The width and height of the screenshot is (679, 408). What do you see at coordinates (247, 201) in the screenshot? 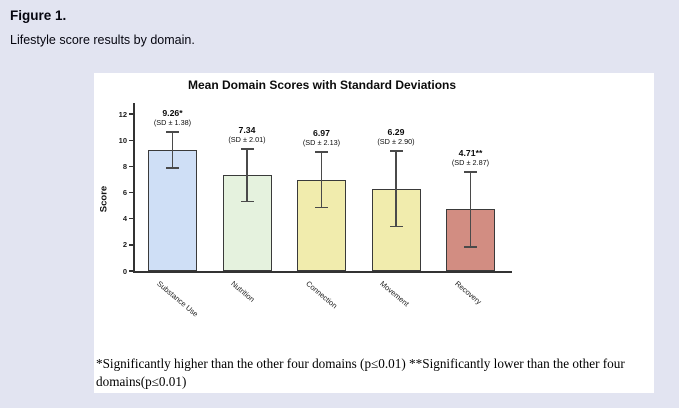
I see `error-cap-bottom-nutrition` at bounding box center [247, 201].